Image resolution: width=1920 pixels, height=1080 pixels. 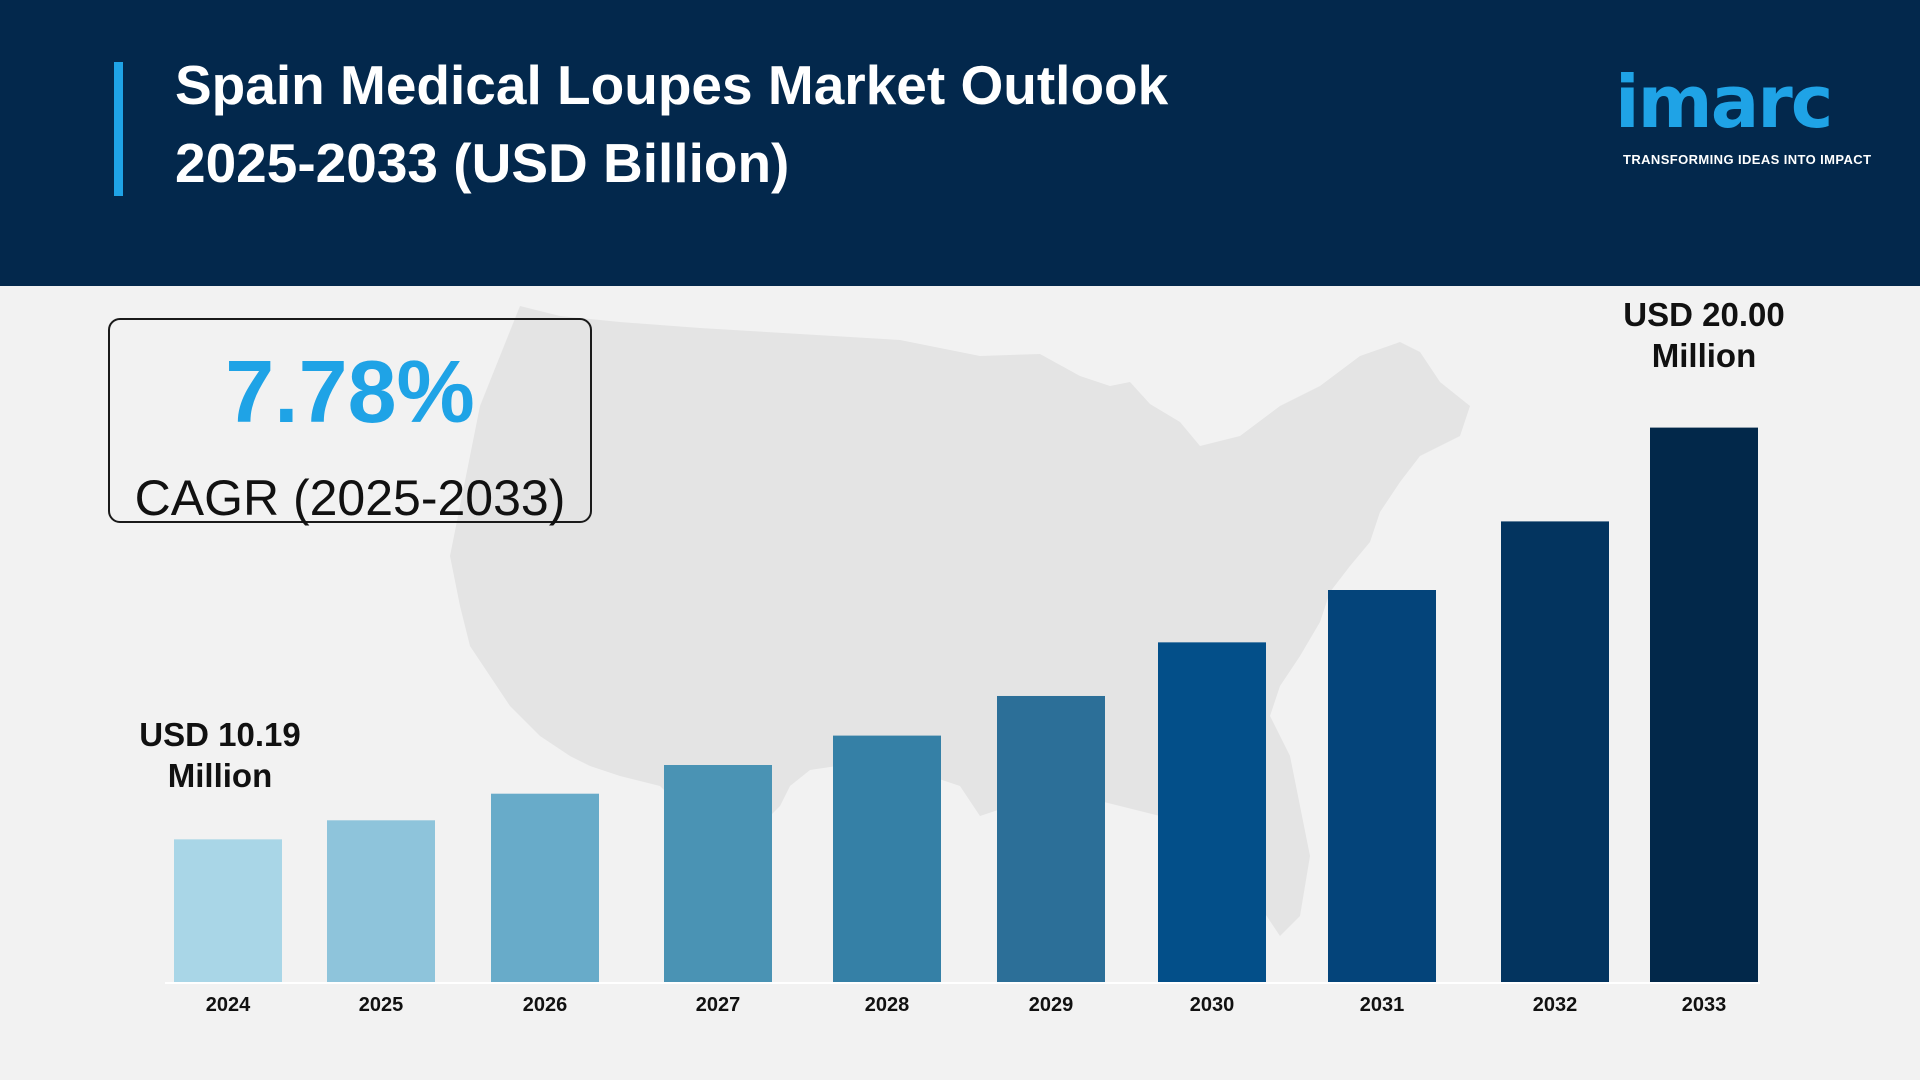 I want to click on end-value-unit: Million, so click(x=1704, y=355).